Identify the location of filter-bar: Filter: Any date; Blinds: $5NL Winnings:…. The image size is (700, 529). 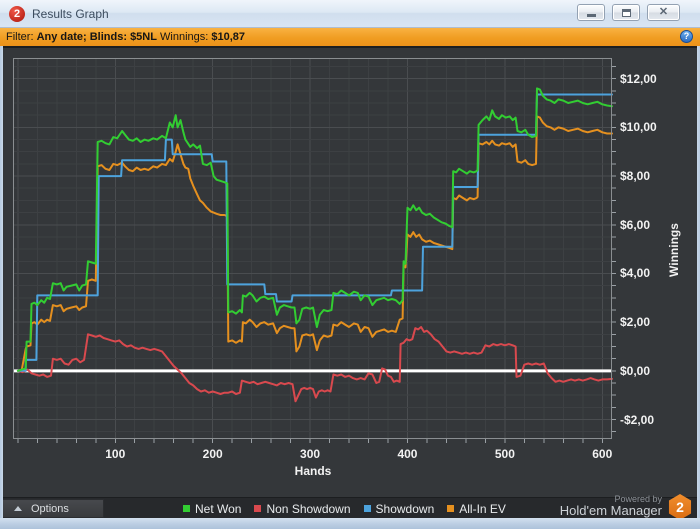
(350, 37).